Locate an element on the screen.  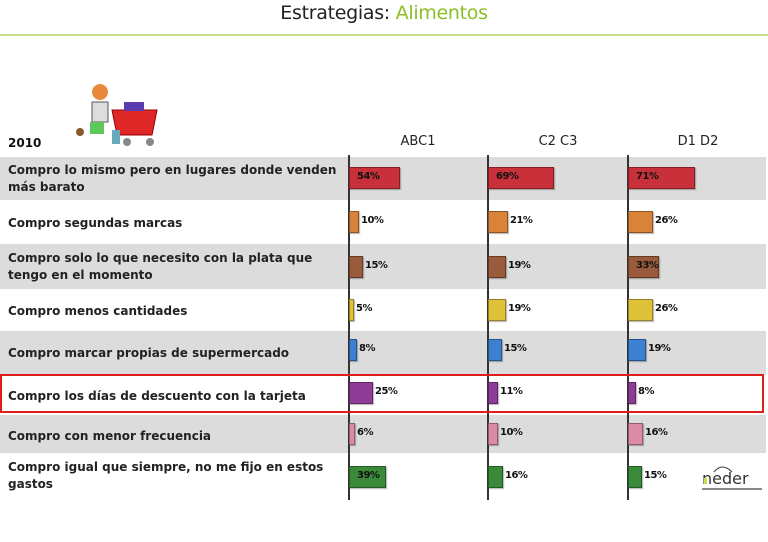
axis-abc1 is located at coordinates (349, 327).